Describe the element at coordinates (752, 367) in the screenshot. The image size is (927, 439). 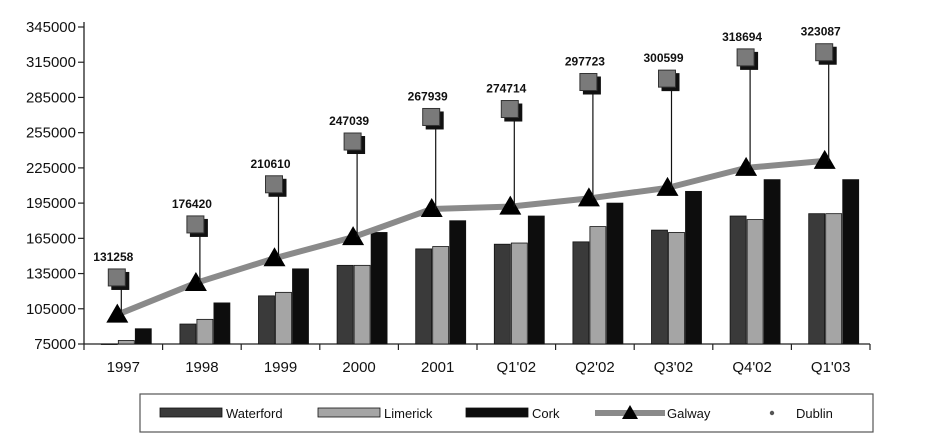
I see `x-tick-label: Q4'02` at that location.